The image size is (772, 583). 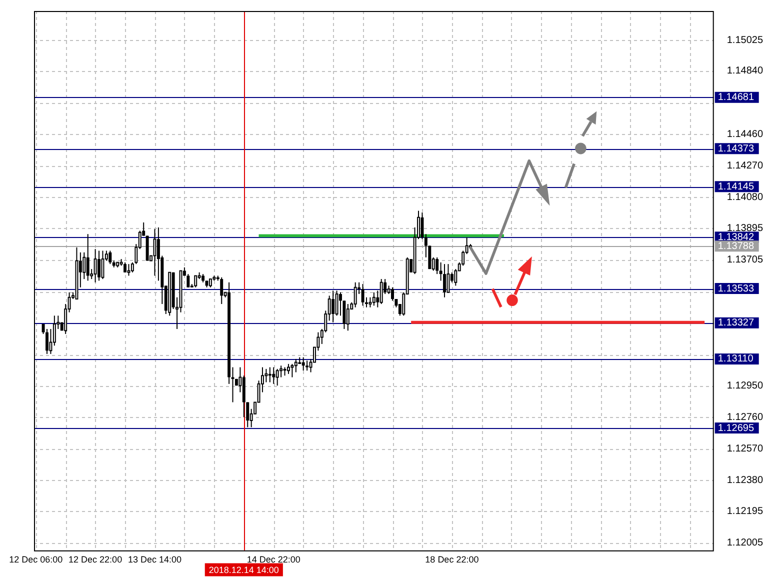 What do you see at coordinates (736, 288) in the screenshot?
I see `ref-line-label: 1.13533` at bounding box center [736, 288].